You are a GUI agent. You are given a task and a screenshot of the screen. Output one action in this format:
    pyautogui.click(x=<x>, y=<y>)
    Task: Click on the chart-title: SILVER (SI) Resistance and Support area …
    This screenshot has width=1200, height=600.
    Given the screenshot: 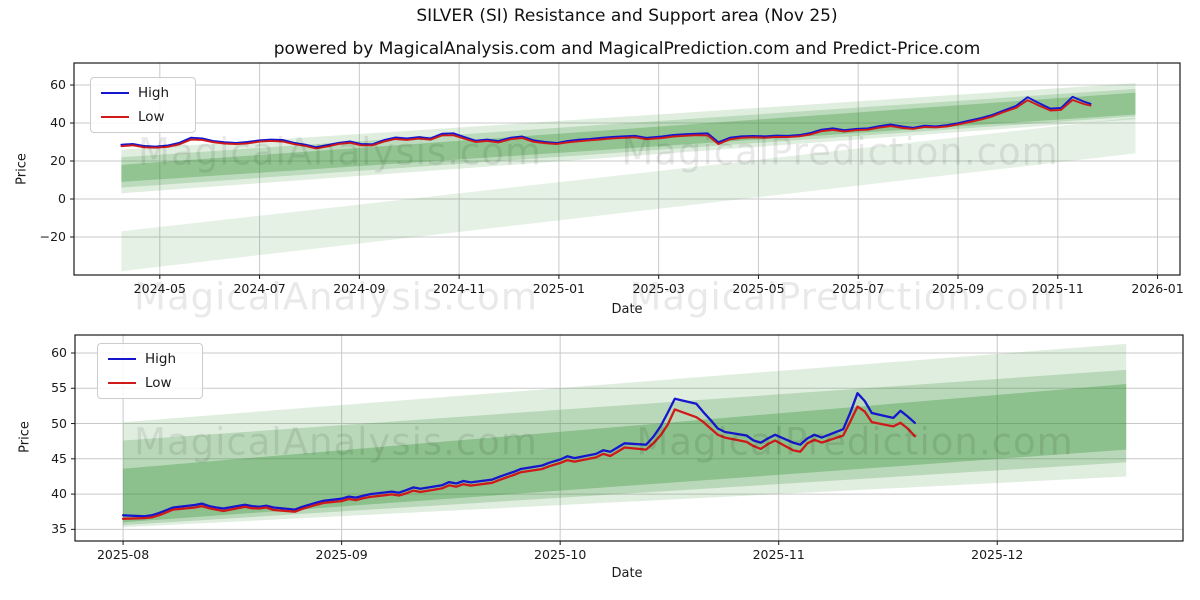 What is the action you would take?
    pyautogui.click(x=627, y=16)
    